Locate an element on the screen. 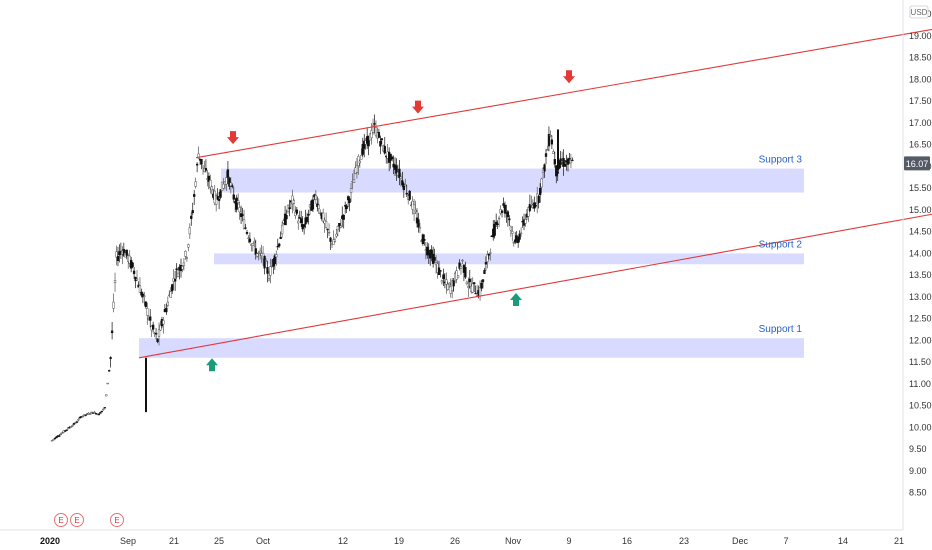 The height and width of the screenshot is (550, 932). time-tick-label: 9 is located at coordinates (568, 541).